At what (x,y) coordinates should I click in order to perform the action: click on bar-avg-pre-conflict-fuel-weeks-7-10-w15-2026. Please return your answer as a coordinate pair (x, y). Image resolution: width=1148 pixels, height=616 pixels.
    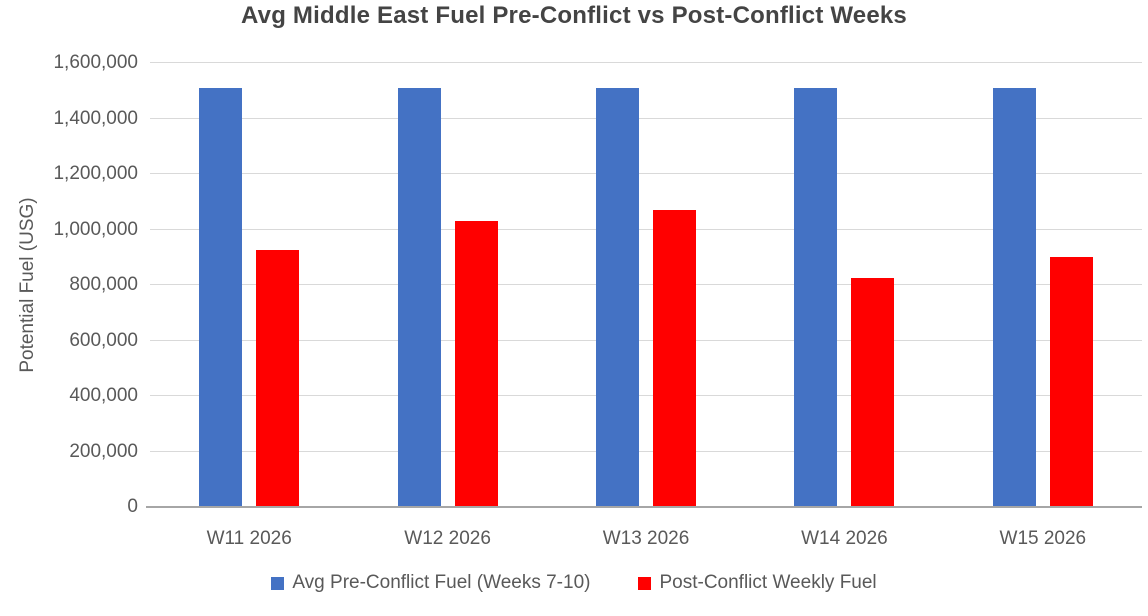
    Looking at the image, I should click on (1014, 297).